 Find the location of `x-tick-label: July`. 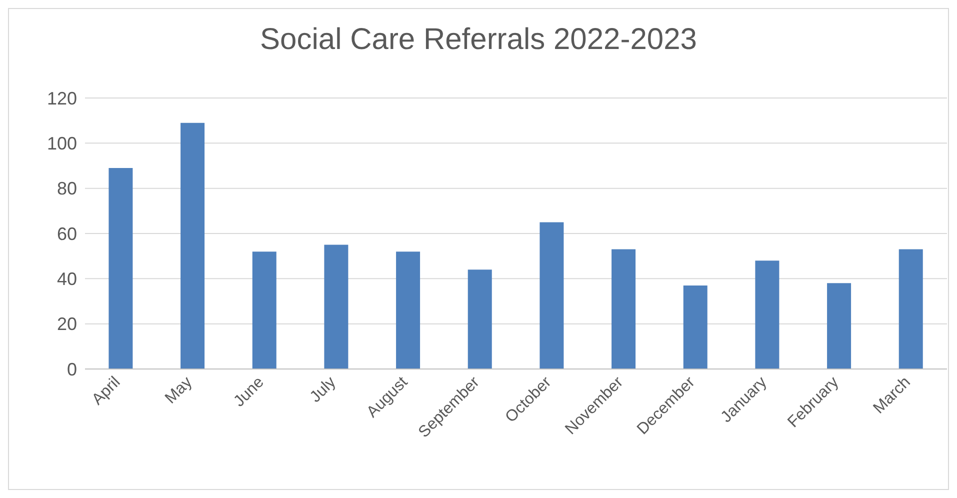

x-tick-label: July is located at coordinates (323, 390).